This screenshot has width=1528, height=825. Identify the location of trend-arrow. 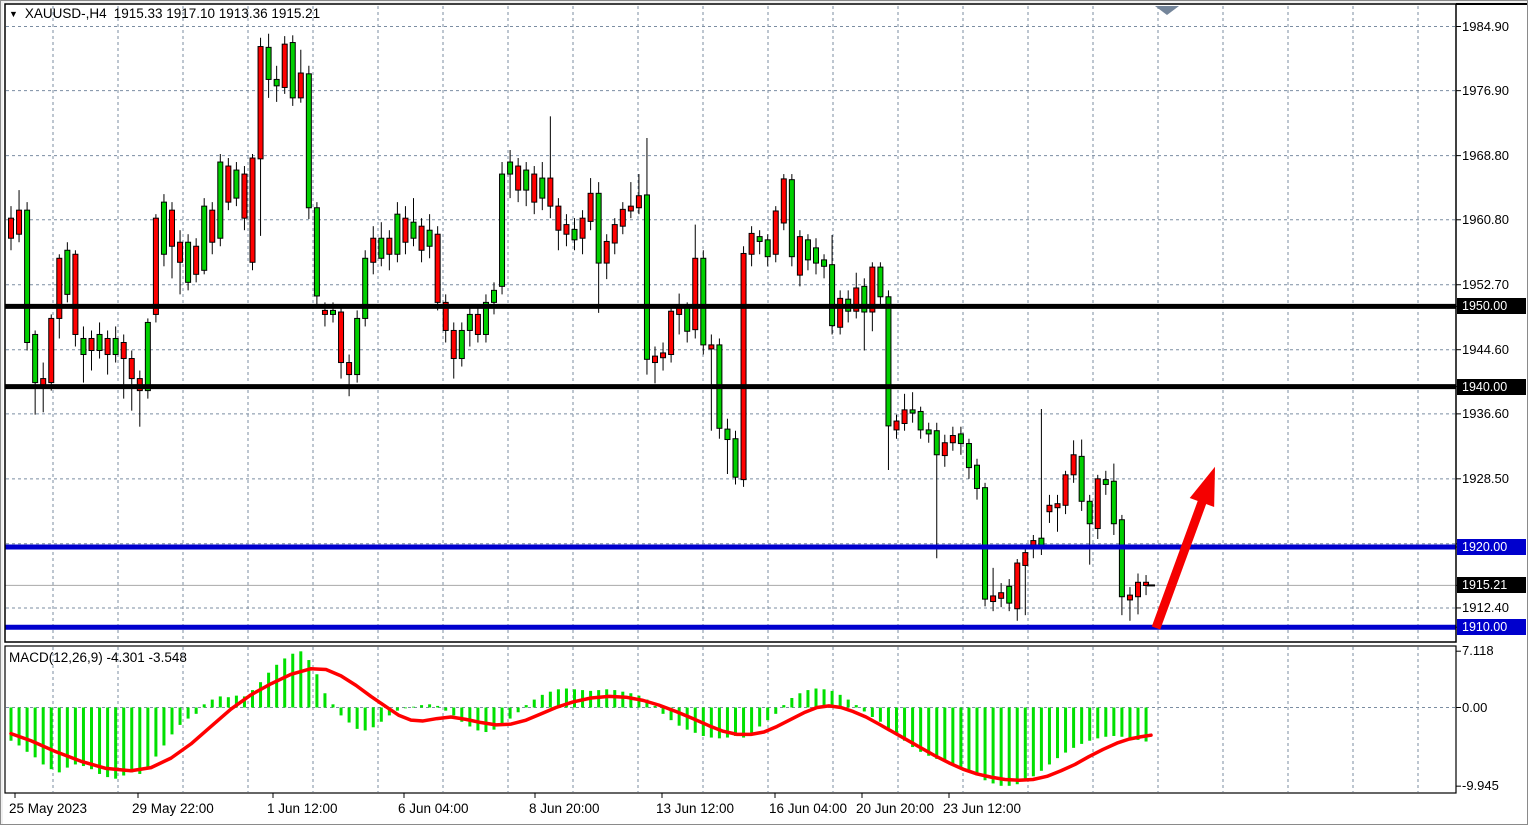
(1183, 548).